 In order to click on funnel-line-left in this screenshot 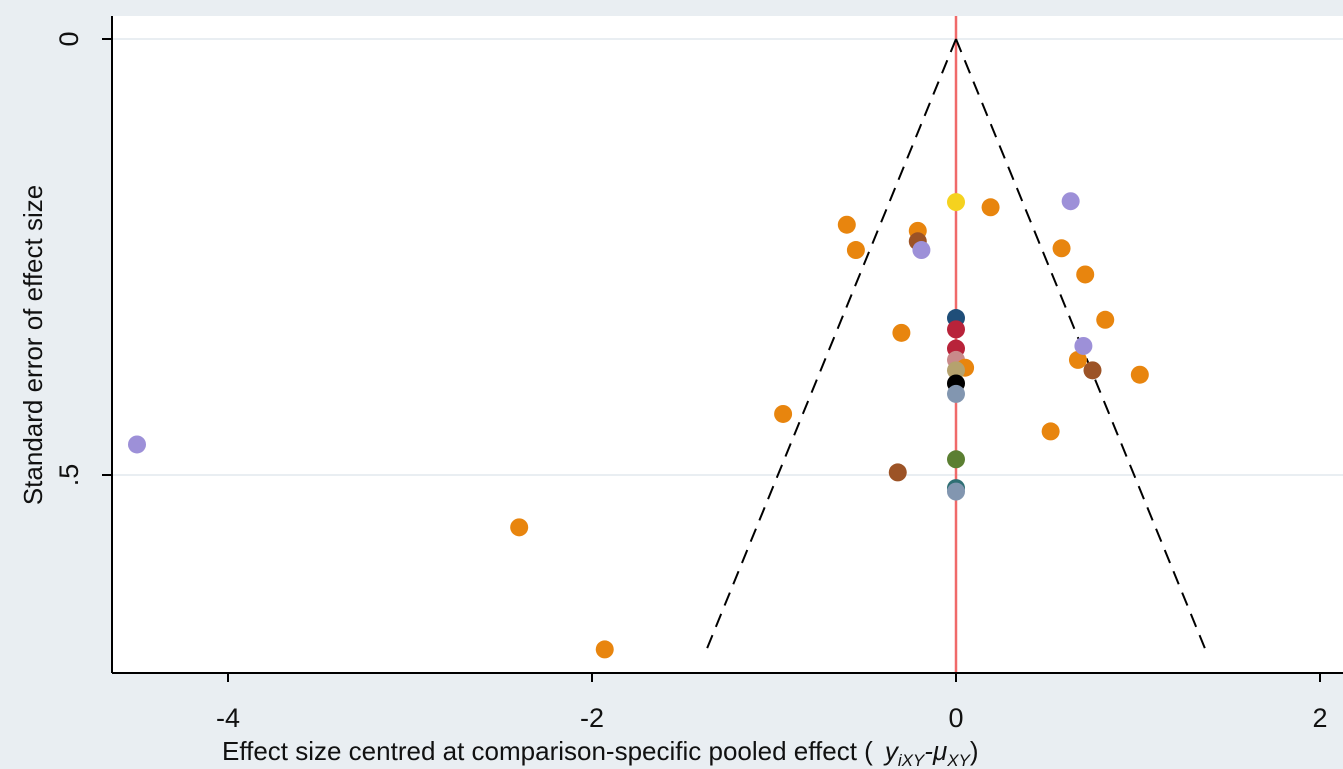, I will do `click(831, 344)`.